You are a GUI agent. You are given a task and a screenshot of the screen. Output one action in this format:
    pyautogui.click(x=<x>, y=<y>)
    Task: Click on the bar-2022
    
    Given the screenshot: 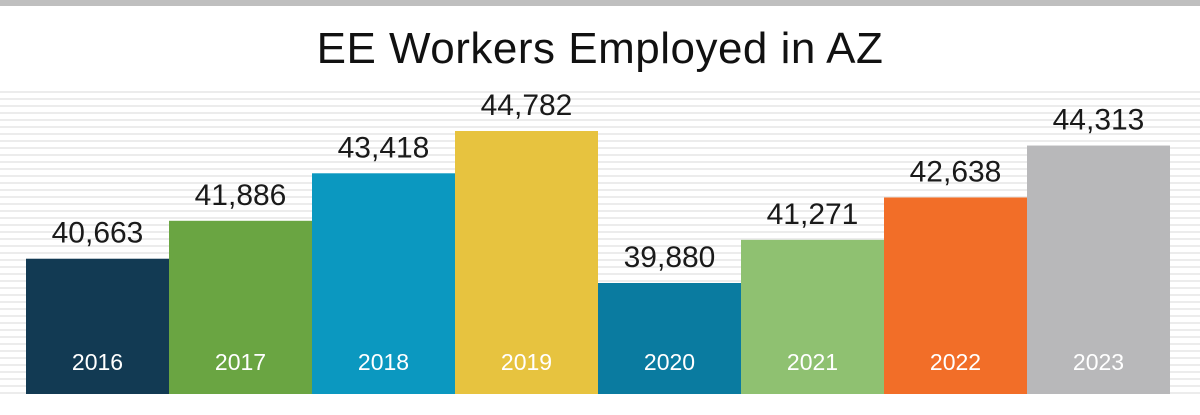 What is the action you would take?
    pyautogui.click(x=955, y=295)
    